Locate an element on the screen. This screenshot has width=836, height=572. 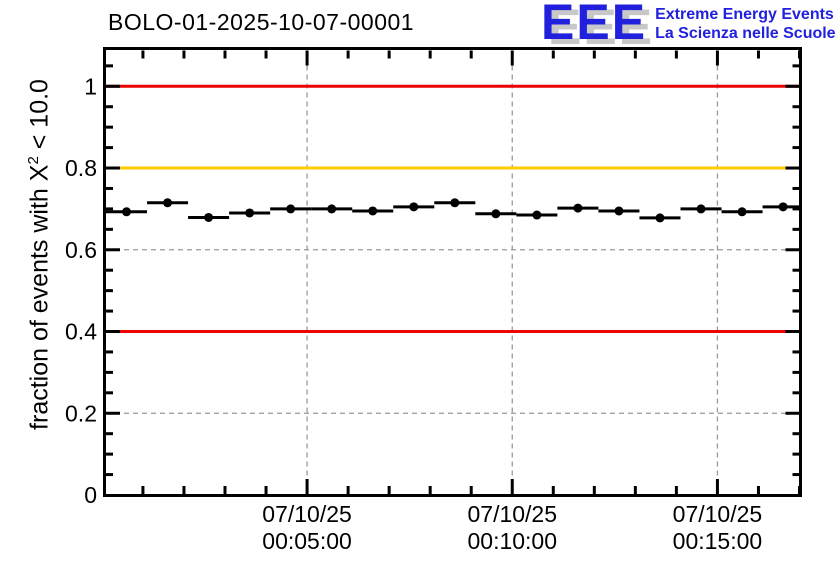
y-tick-label: 0.4 is located at coordinates (81, 332).